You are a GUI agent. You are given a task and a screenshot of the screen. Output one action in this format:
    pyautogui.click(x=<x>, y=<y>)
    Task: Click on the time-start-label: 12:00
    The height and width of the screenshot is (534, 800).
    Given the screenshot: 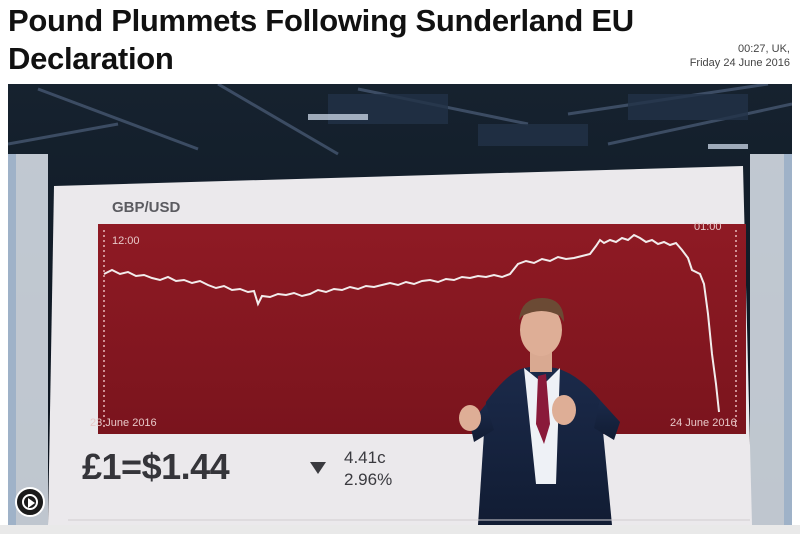 What is the action you would take?
    pyautogui.click(x=126, y=241)
    